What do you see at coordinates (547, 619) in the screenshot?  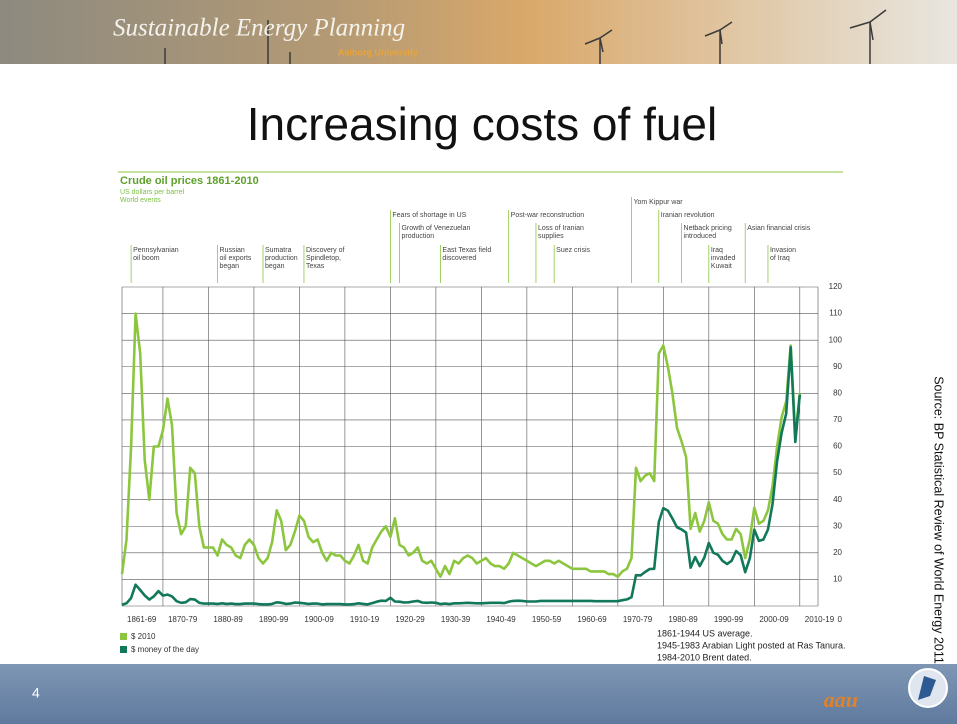 I see `x-tick-label: 1950-59` at bounding box center [547, 619].